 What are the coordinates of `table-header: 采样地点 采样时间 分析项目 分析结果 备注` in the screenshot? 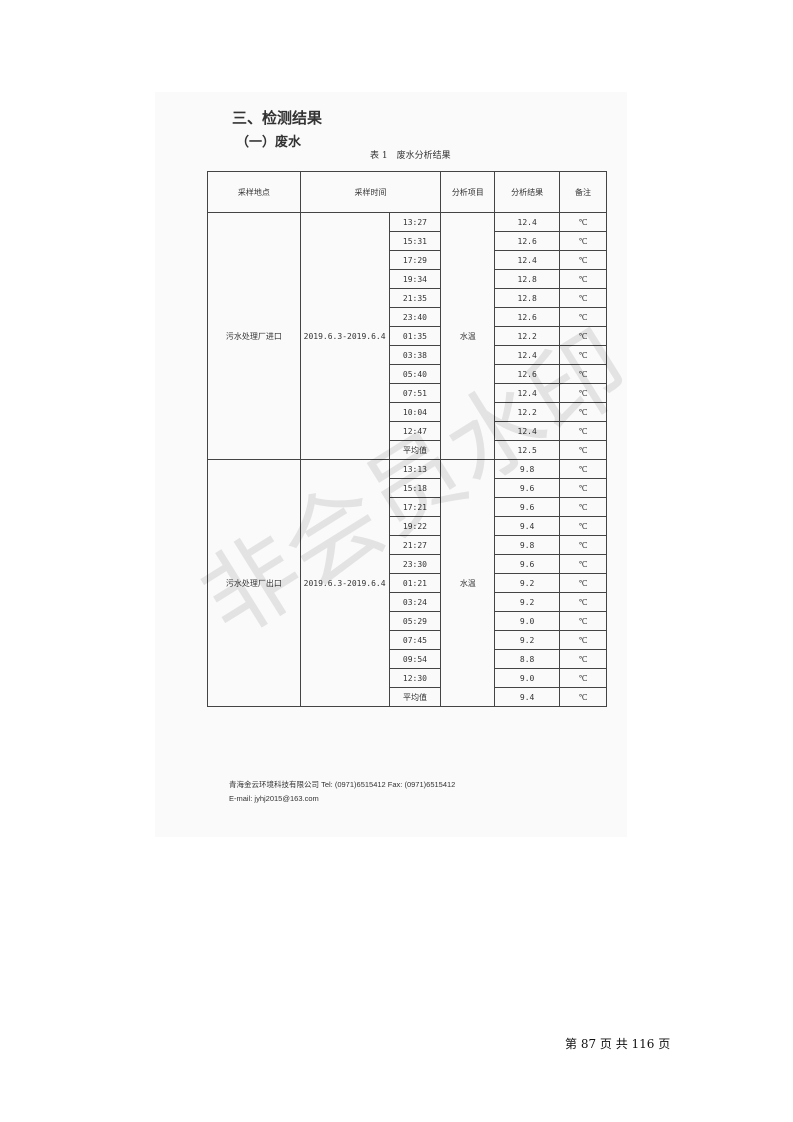 It's located at (407, 192).